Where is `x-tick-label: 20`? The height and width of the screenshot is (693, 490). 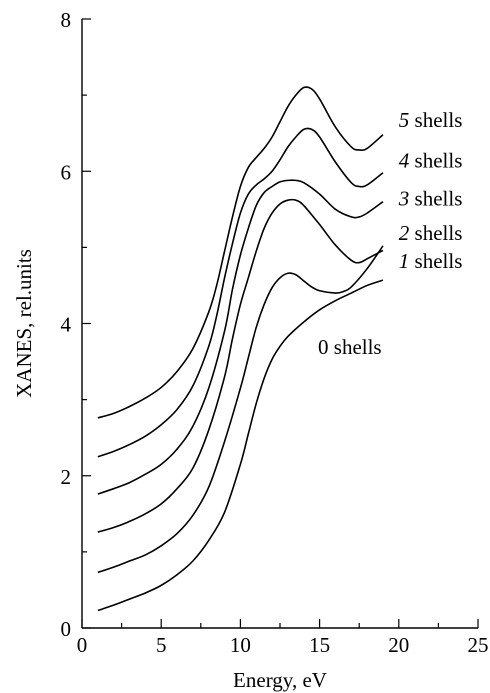 x-tick-label: 20 is located at coordinates (398, 645).